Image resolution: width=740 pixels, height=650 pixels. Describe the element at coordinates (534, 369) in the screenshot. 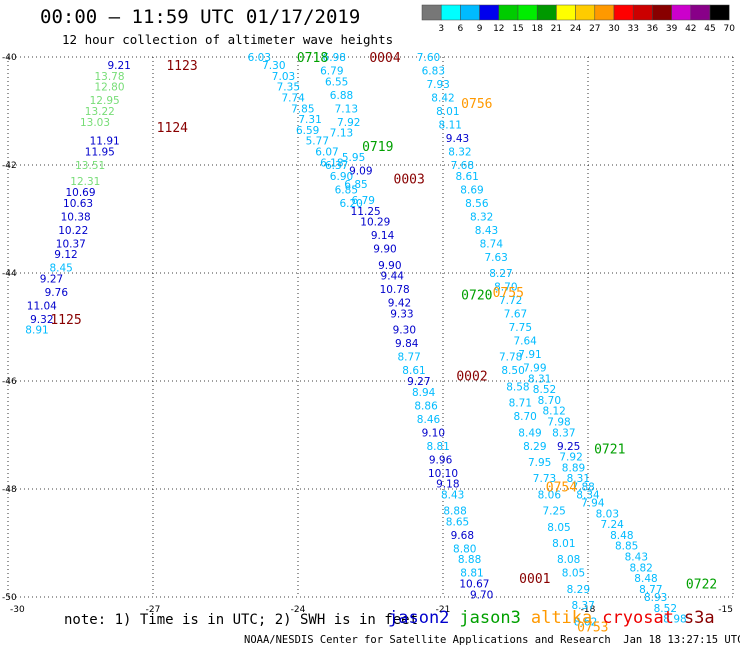

I see `wave-height-label: 7.99` at that location.